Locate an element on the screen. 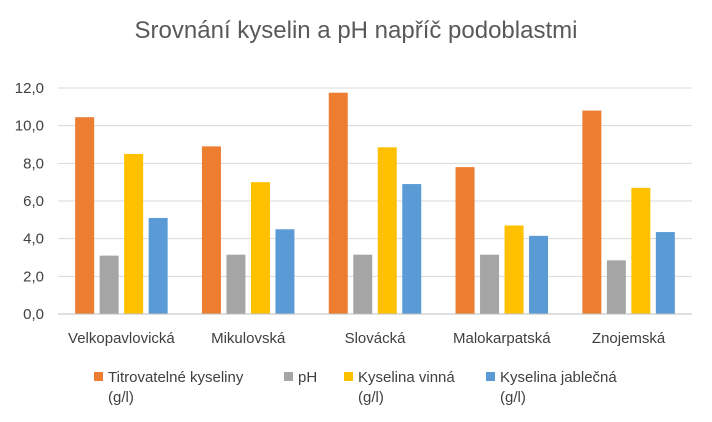  y-axis-ticks: 0,0 2,0 4,0 6,0 8,0 10,0 12,0 is located at coordinates (29, 201).